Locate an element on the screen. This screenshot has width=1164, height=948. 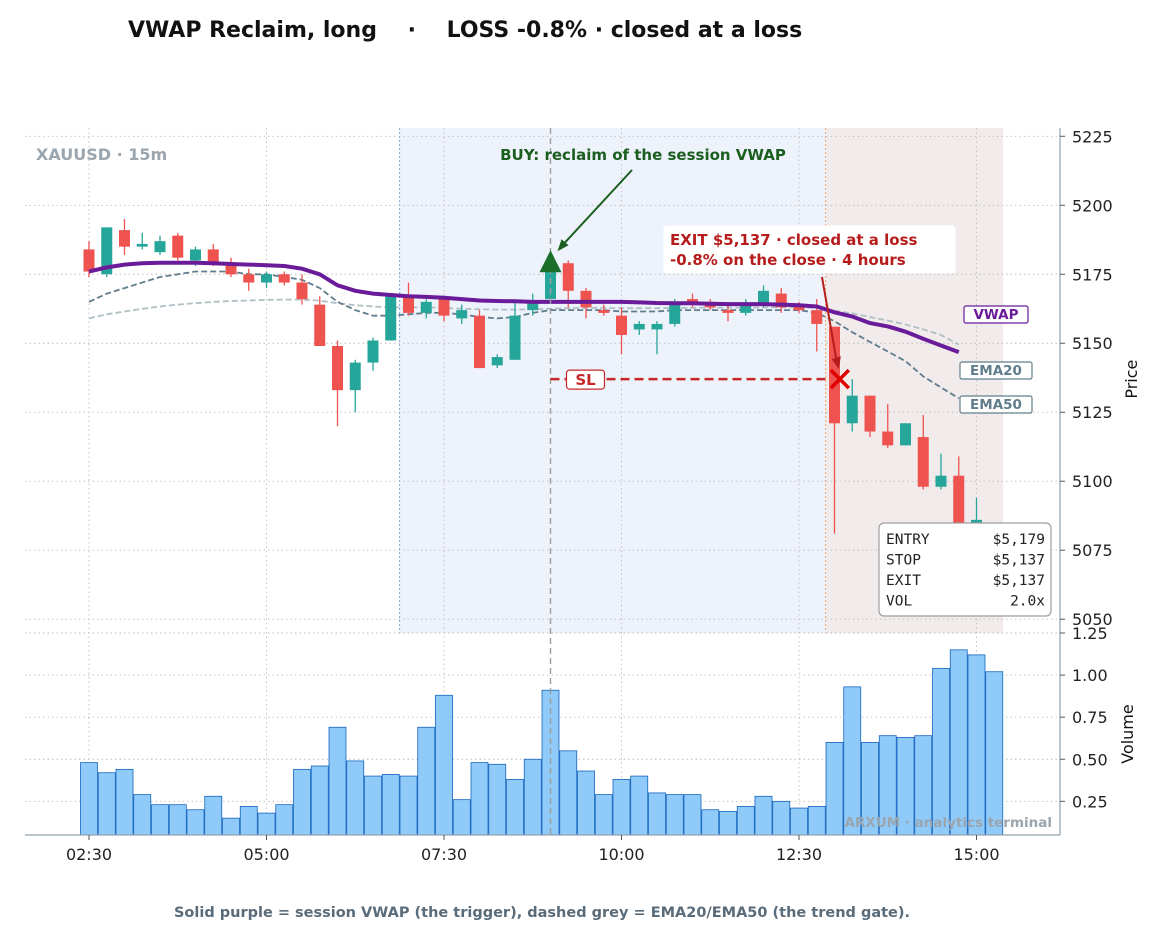
stats-key: STOP is located at coordinates (903, 561).